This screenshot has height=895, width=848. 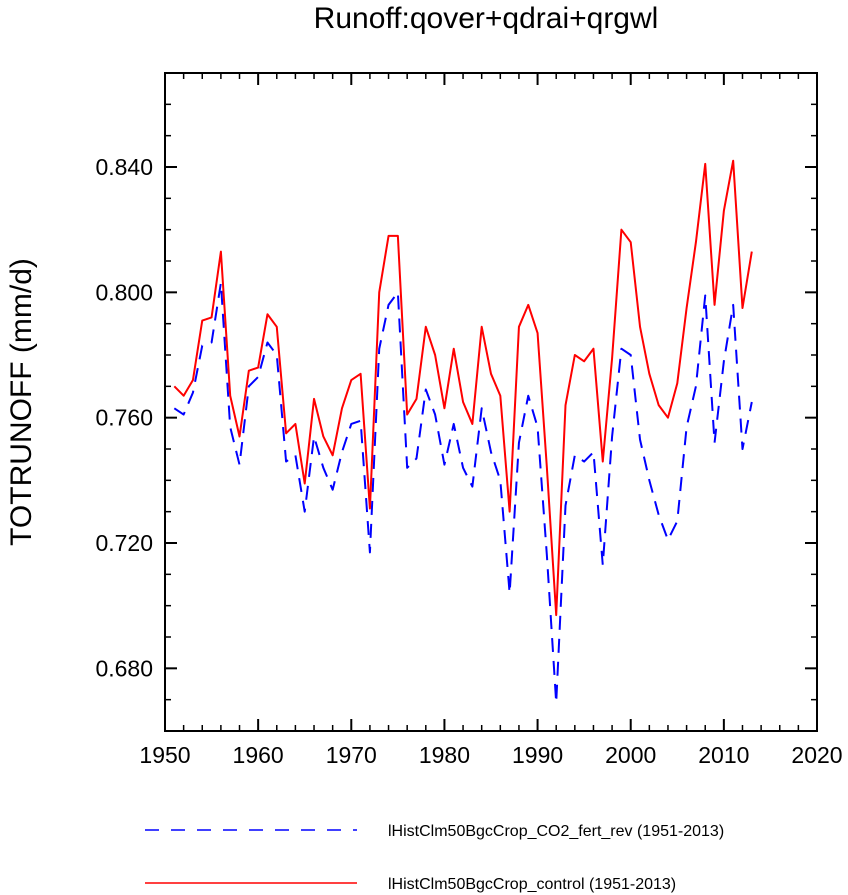 What do you see at coordinates (124, 543) in the screenshot?
I see `y-tick-label: 0.720` at bounding box center [124, 543].